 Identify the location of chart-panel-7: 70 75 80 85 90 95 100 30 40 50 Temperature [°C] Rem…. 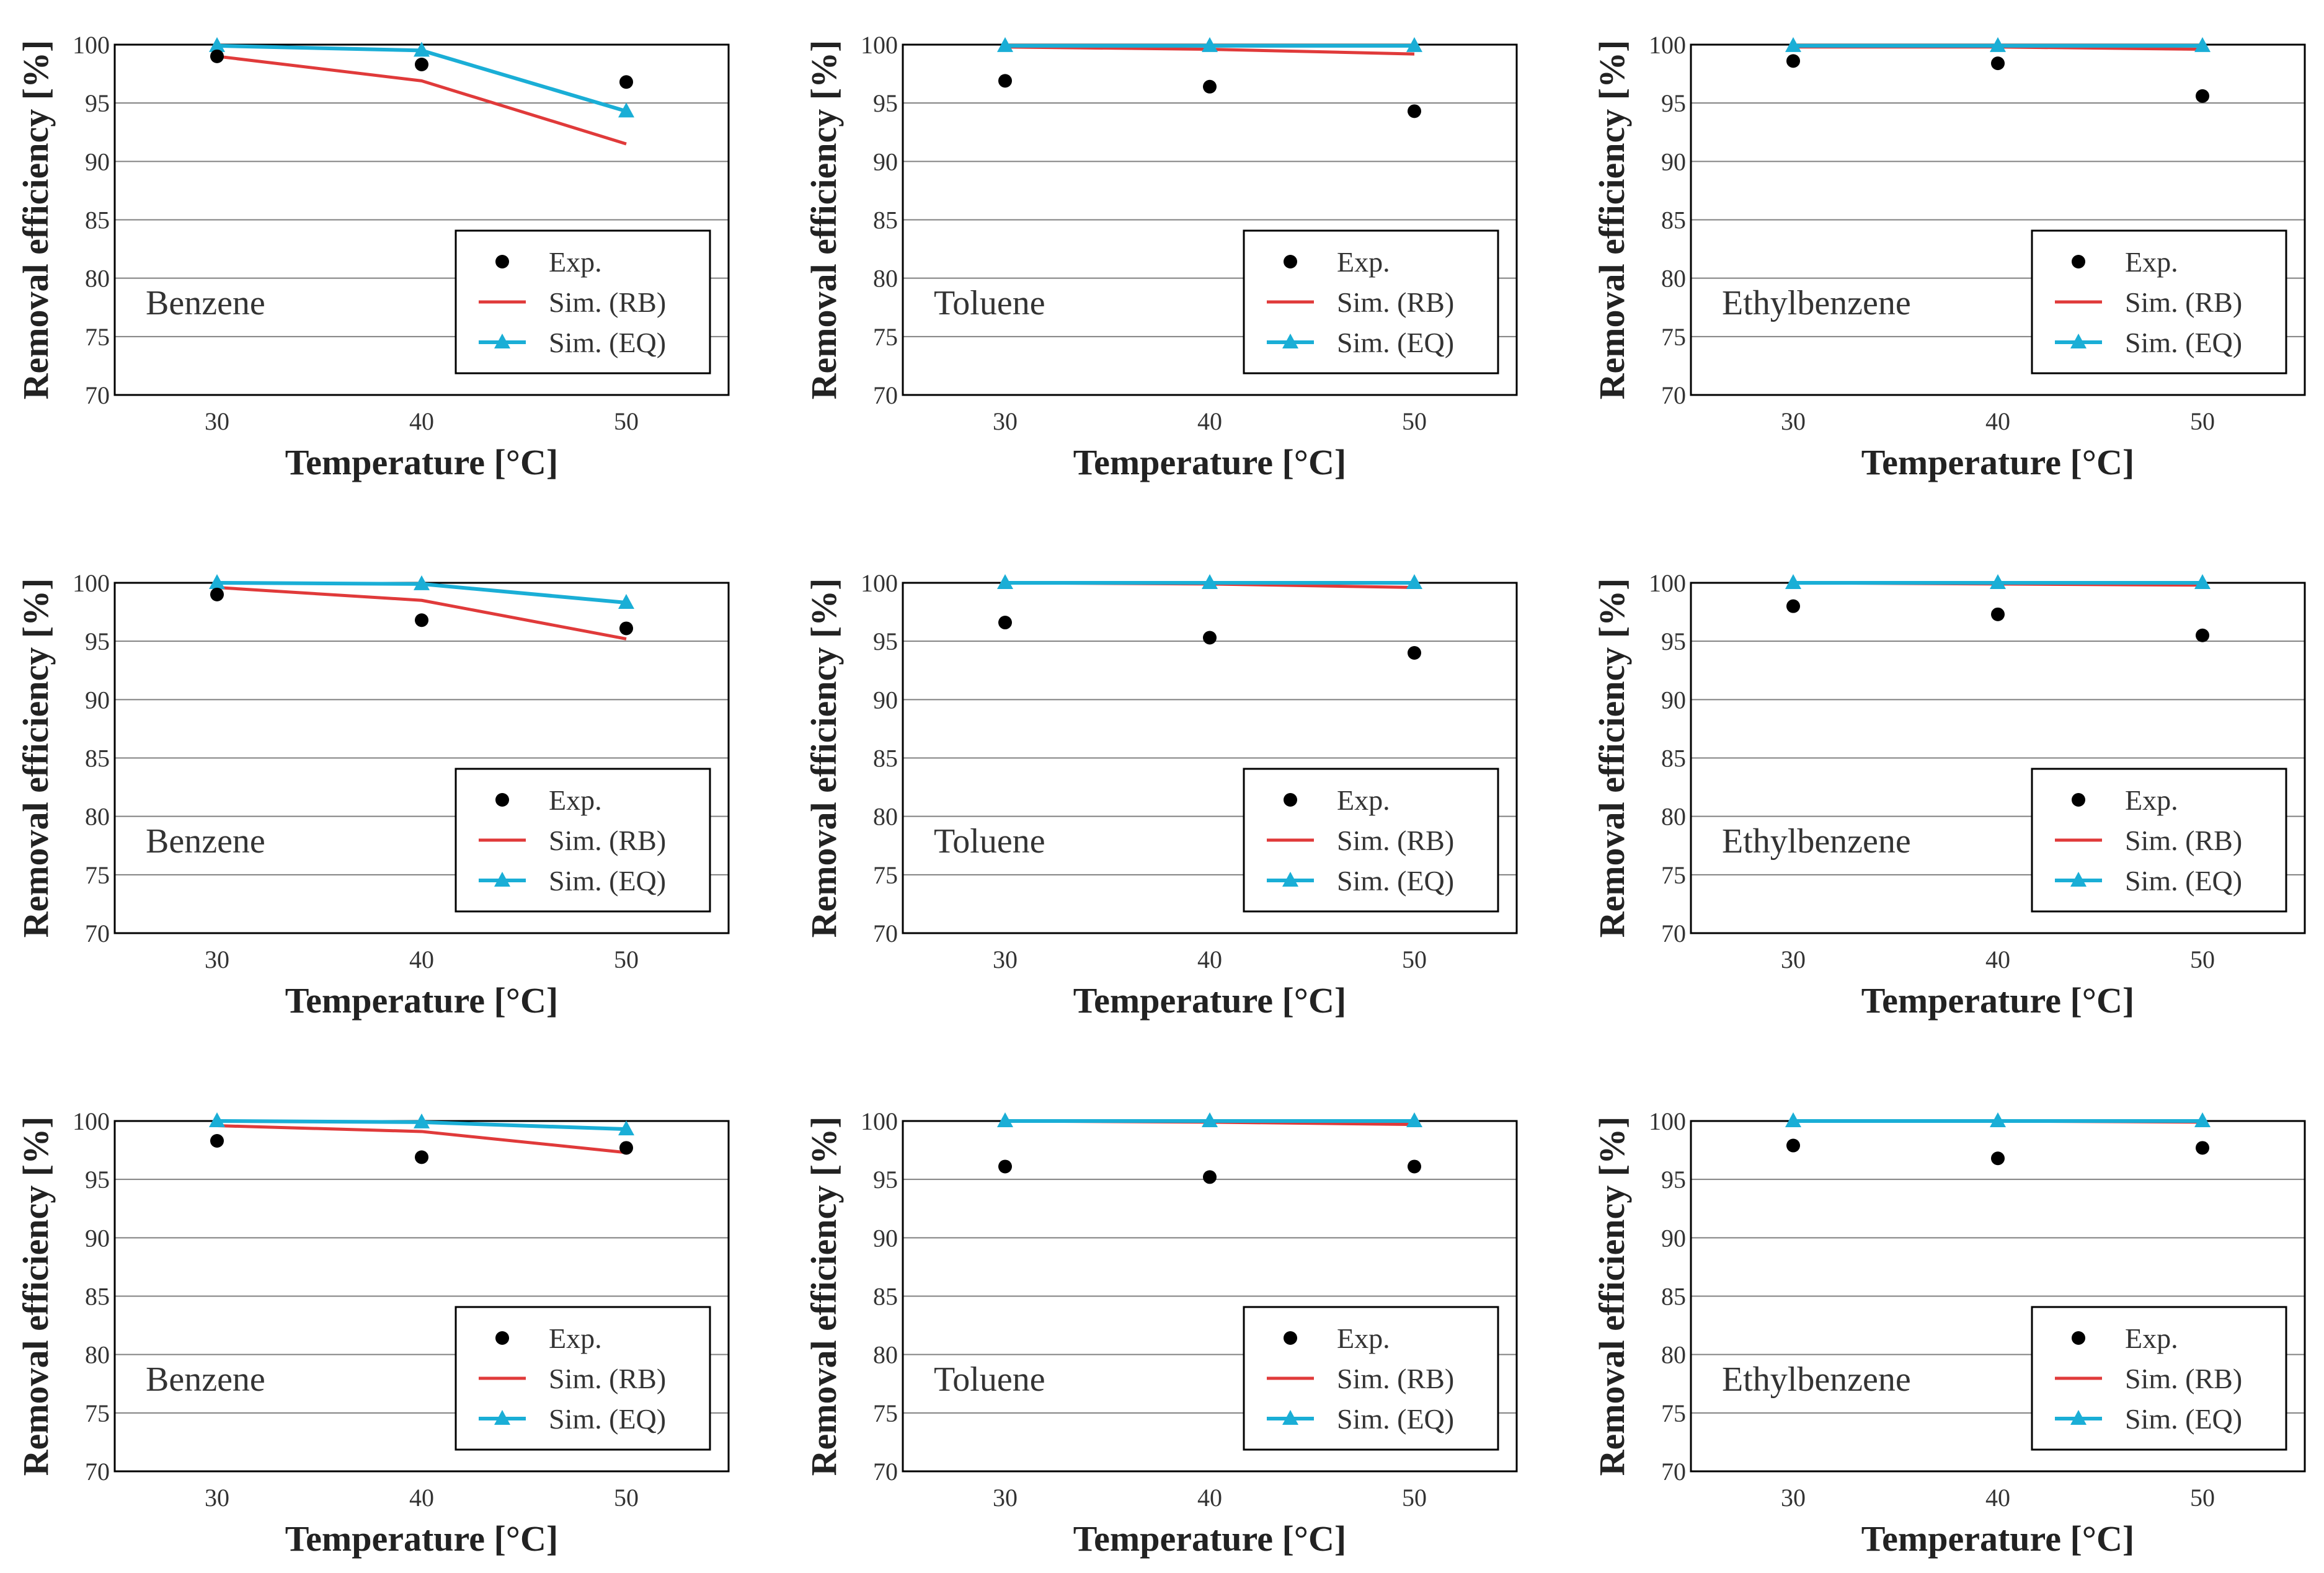
(373, 1333).